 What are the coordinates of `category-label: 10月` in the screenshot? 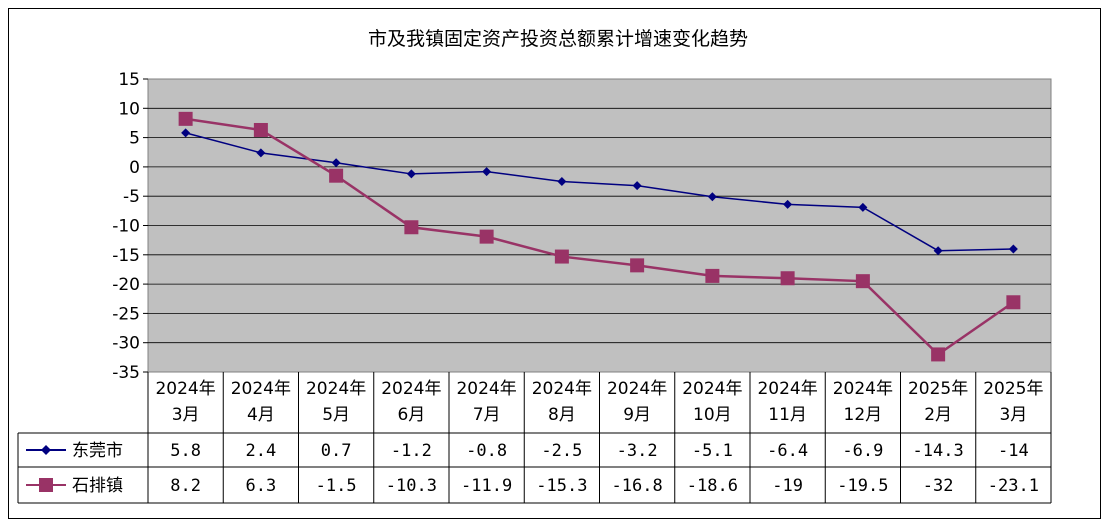 It's located at (712, 415).